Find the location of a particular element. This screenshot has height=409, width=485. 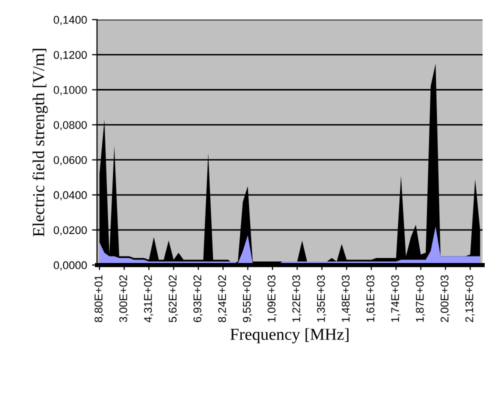

x-tick-label: 1,61E+03 is located at coordinates (371, 298).